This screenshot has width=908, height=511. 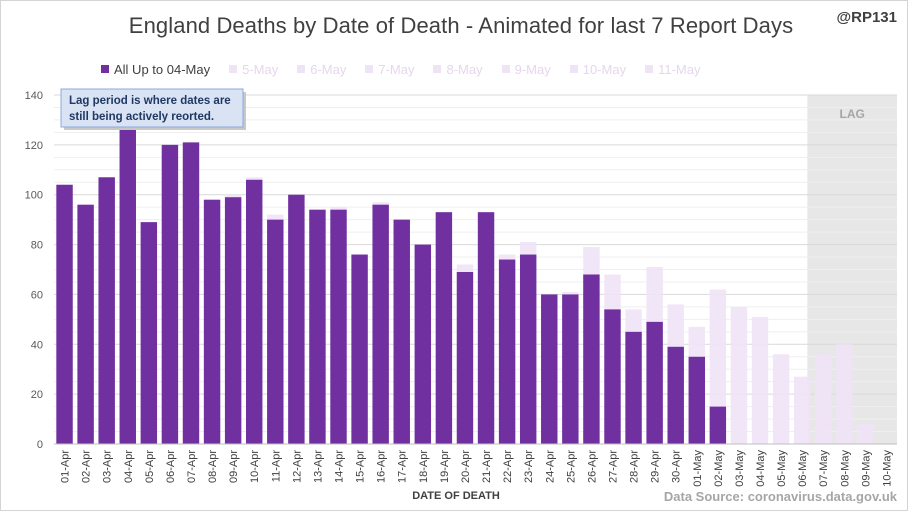 What do you see at coordinates (529, 466) in the screenshot?
I see `x-tick-label: 23-Apr` at bounding box center [529, 466].